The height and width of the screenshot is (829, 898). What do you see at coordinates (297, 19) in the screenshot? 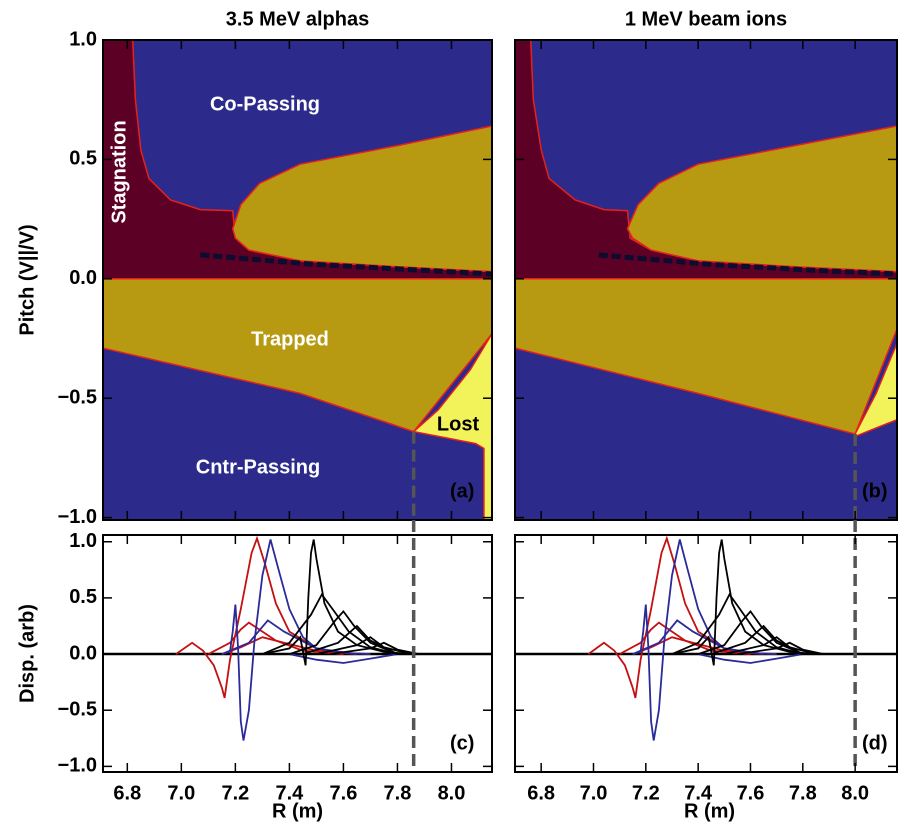
I see `panel-title: 3.5 MeV alphas` at bounding box center [297, 19].